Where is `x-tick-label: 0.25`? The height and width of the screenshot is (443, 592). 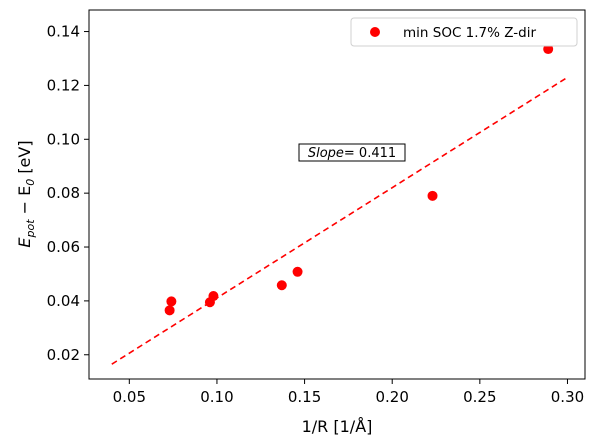 x-tick-label: 0.25 is located at coordinates (479, 397).